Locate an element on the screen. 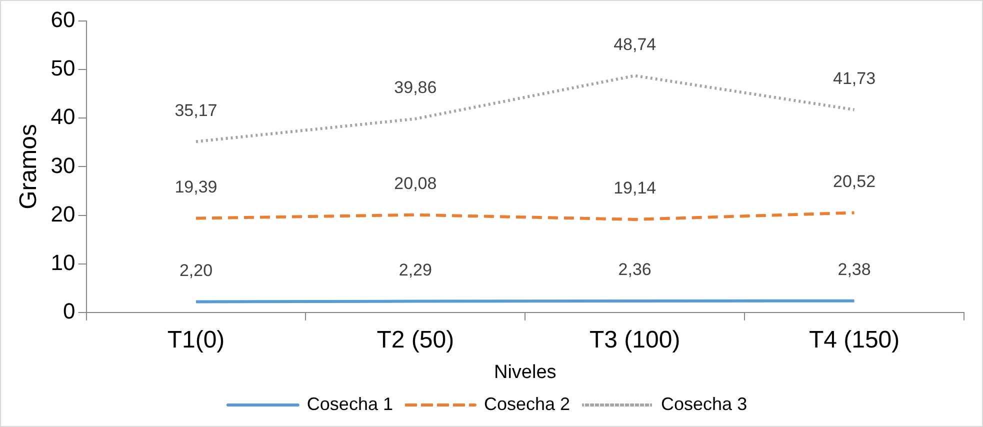 This screenshot has width=983, height=427. y-tick-label: 0 is located at coordinates (69, 311).